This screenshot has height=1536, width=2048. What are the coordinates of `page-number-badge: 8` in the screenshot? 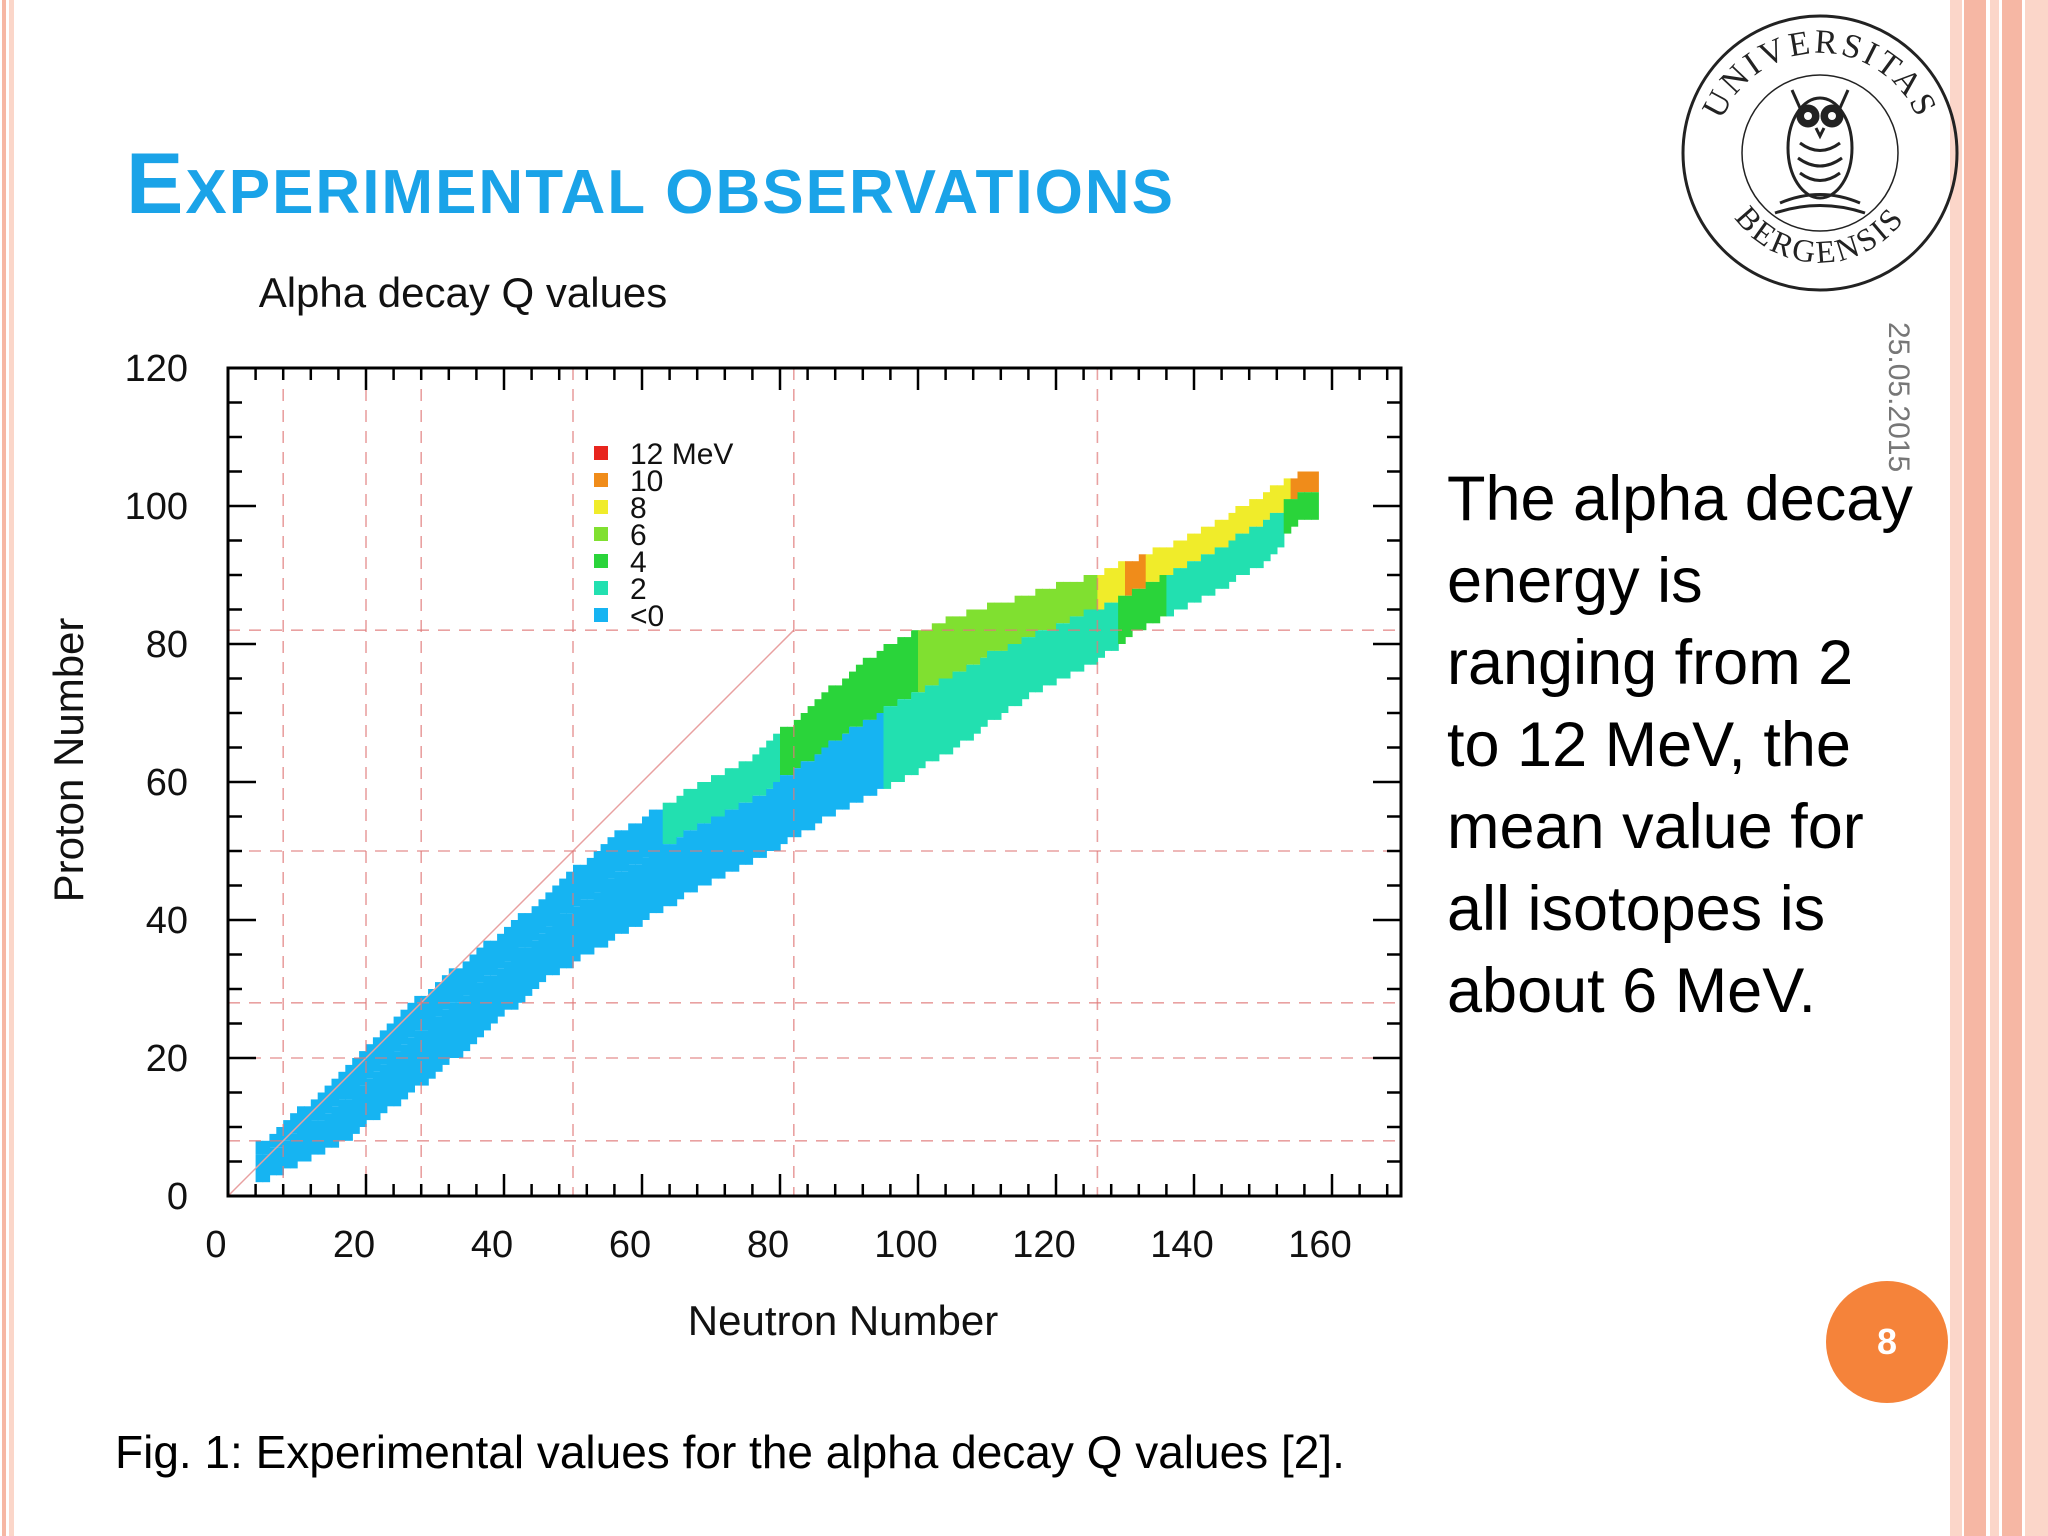 It's located at (1887, 1342).